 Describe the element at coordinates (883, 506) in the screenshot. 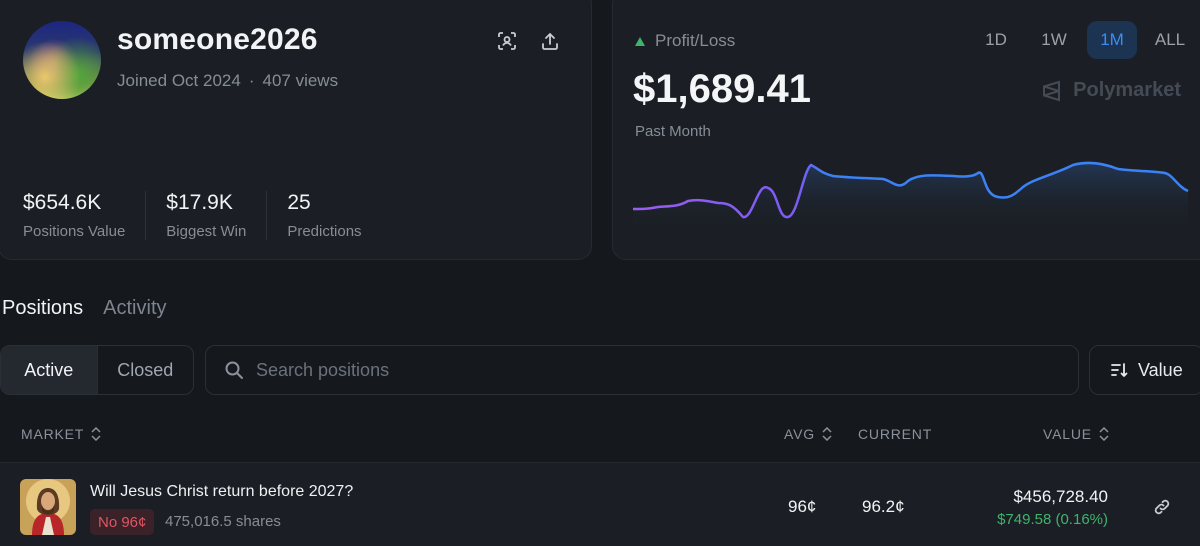

I see `current-price: 96.2¢` at that location.